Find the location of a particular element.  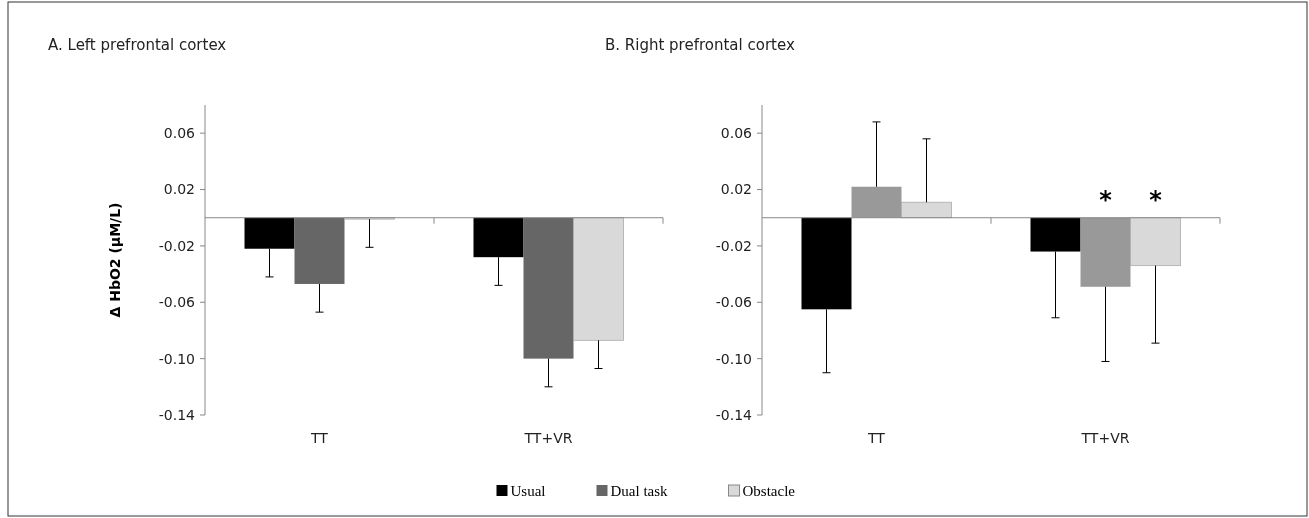

legend-label: Dual task is located at coordinates (639, 491).